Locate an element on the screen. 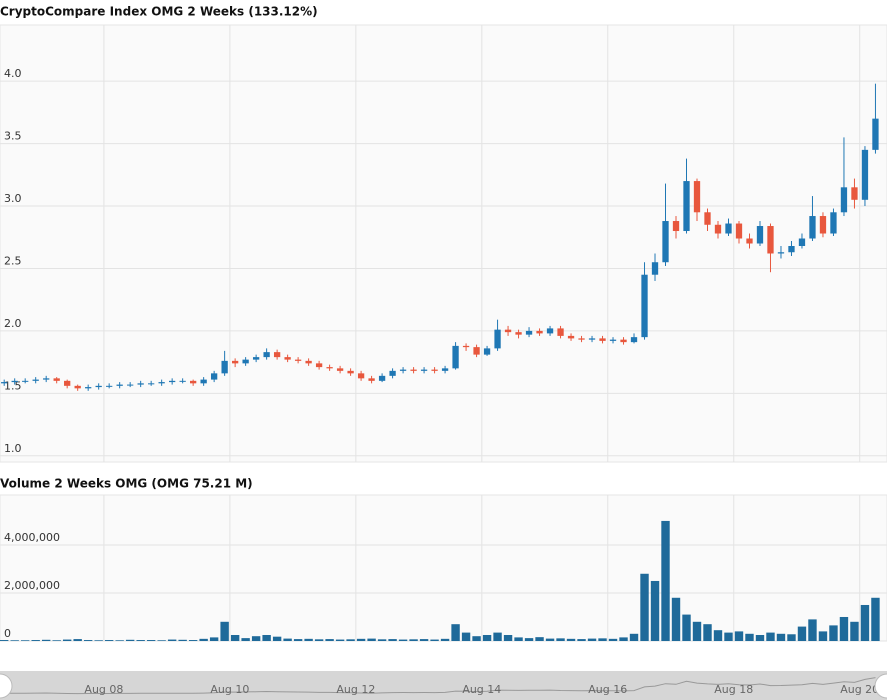 The width and height of the screenshot is (887, 700). y-tick-label: 1.0 is located at coordinates (13, 448).